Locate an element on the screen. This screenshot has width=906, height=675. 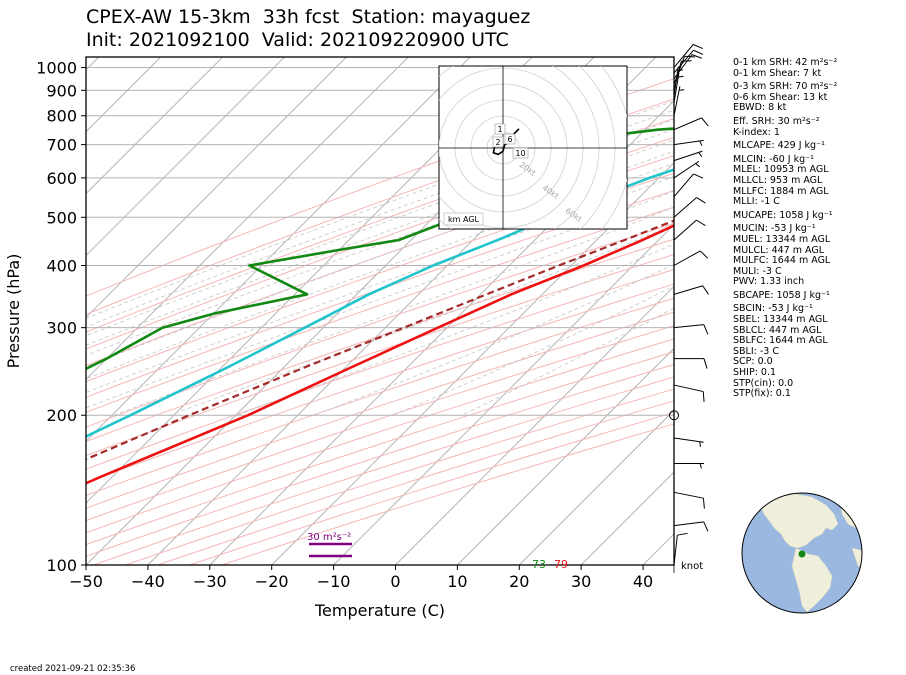
sounding-index-line: Eff. SRH: 30 m²s⁻² is located at coordinates (776, 121).